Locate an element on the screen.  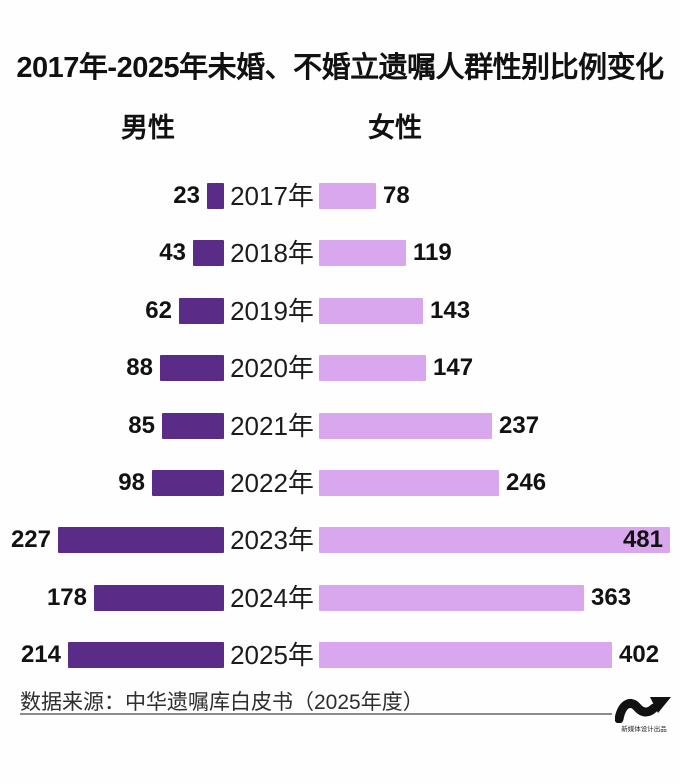
legend-female-label: 女性 is located at coordinates (395, 128).